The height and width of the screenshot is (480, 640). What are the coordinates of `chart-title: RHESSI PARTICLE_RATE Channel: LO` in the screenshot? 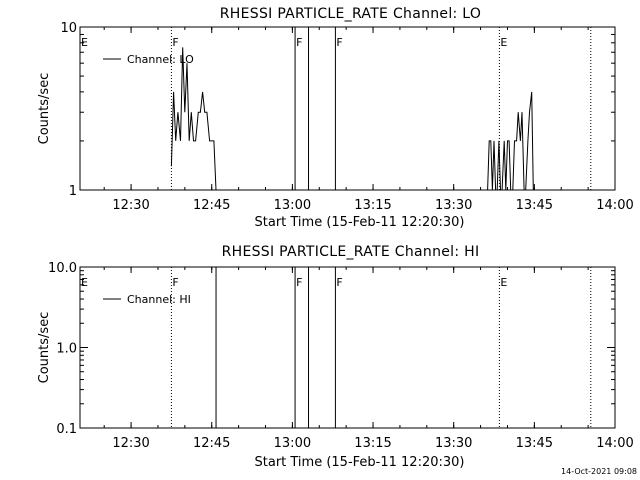 It's located at (350, 14).